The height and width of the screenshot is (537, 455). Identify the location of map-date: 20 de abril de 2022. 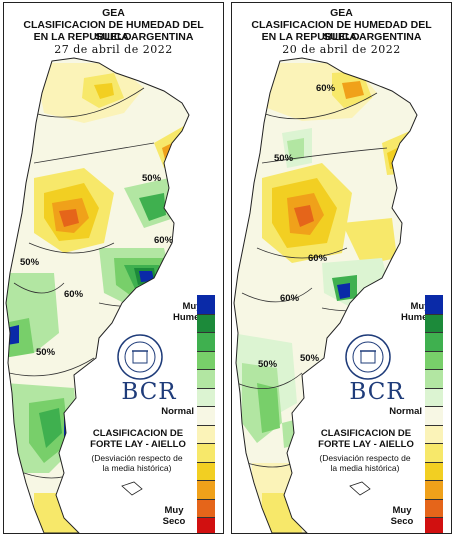
(341, 49).